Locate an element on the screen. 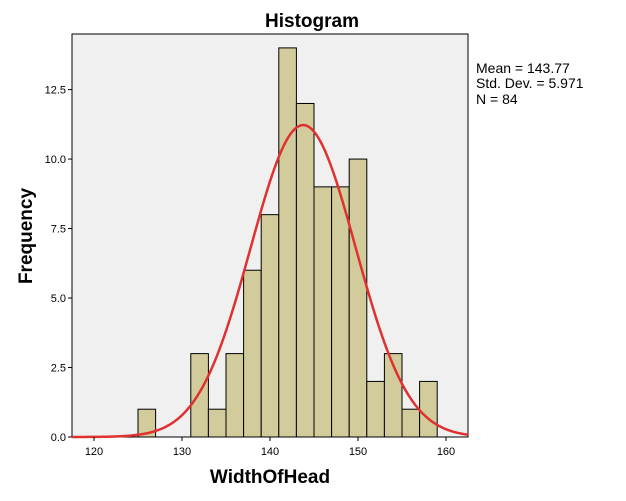 Image resolution: width=626 pixels, height=501 pixels. x-tick-label: 160 is located at coordinates (446, 452).